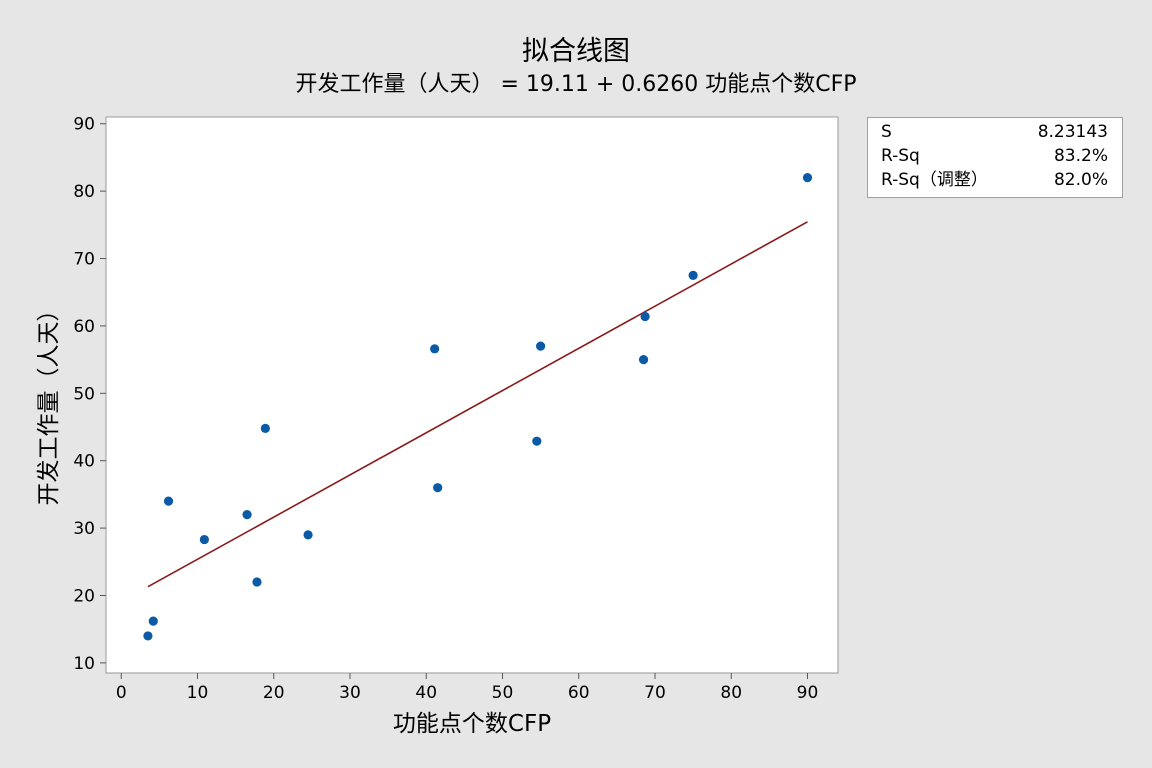 Image resolution: width=1152 pixels, height=768 pixels. I want to click on x-tick-label: 60, so click(579, 693).